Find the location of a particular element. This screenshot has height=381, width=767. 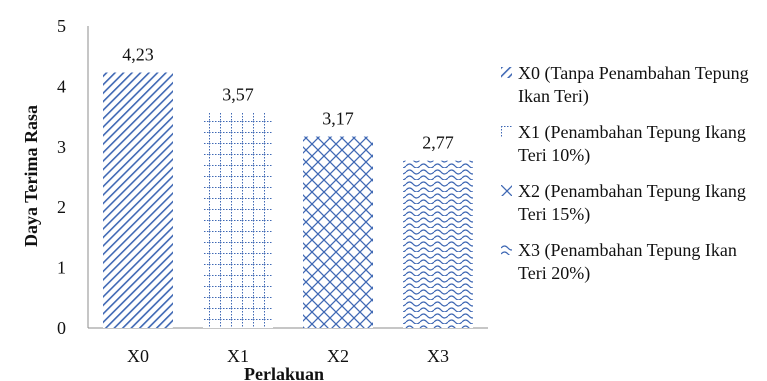

x-tick-label: X0 is located at coordinates (138, 356).